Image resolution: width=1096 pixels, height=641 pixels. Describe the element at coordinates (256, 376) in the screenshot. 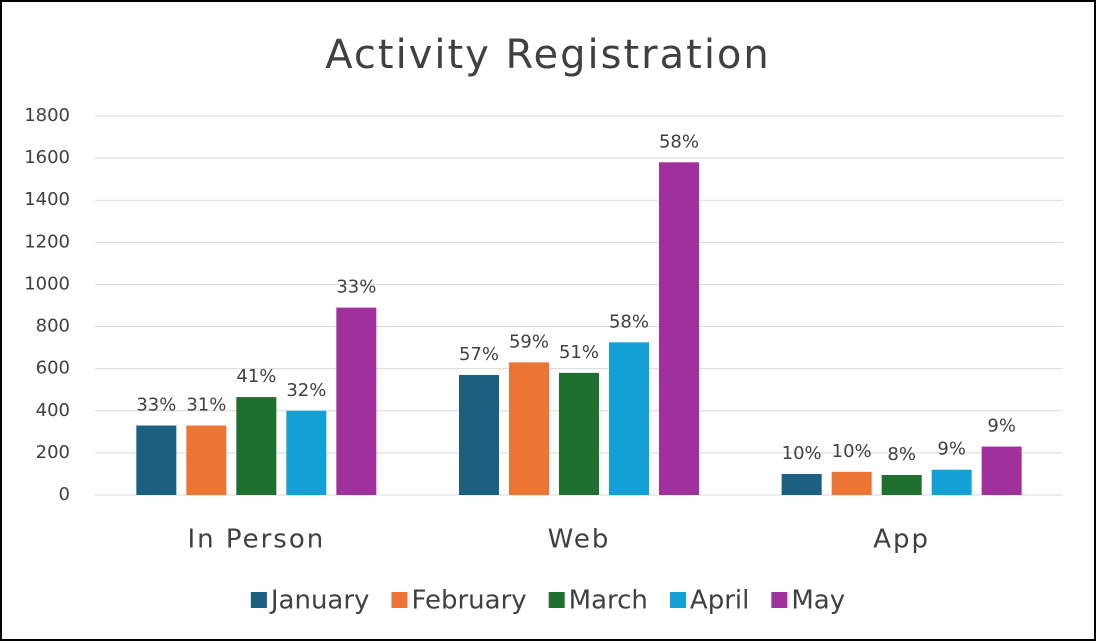

I see `data-label: 41%` at that location.